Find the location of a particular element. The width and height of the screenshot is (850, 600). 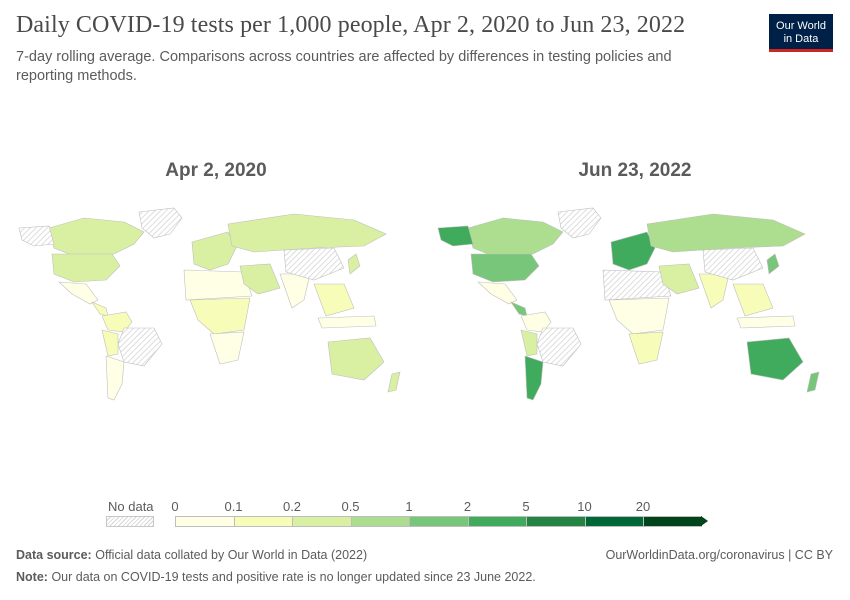

legend-tick-label: 0.2 is located at coordinates (292, 506).